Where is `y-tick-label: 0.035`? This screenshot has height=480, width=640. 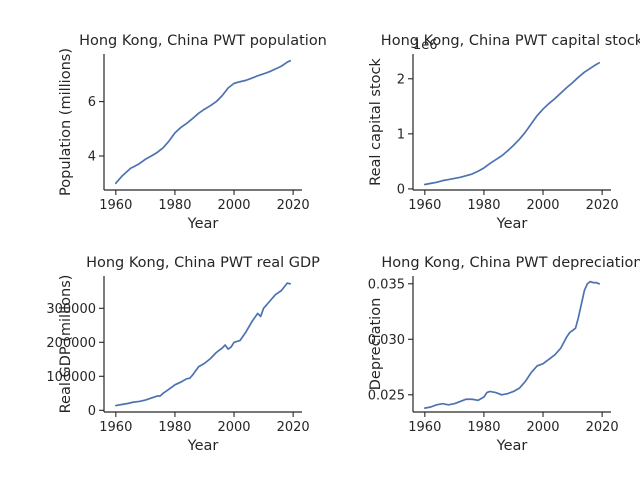
y-tick-label: 0.035 is located at coordinates (386, 284).